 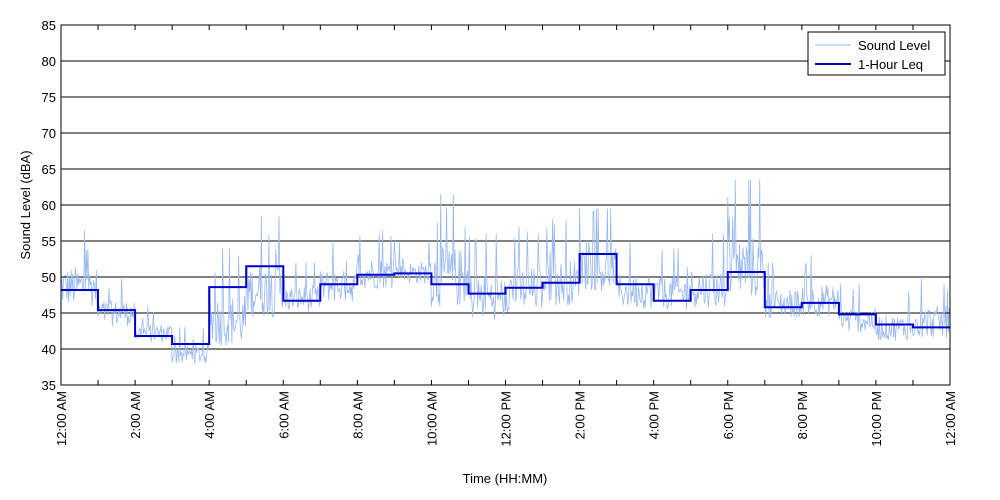 What do you see at coordinates (49, 97) in the screenshot?
I see `y-tick-label: 75` at bounding box center [49, 97].